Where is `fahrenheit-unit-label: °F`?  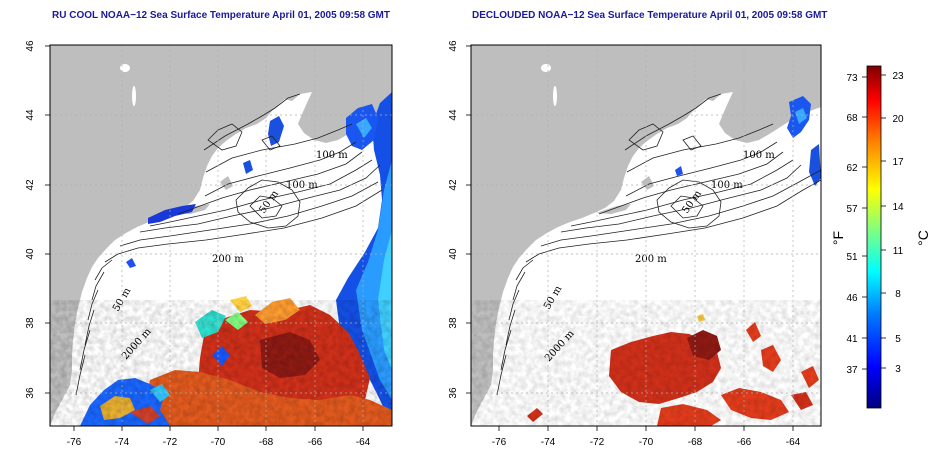
fahrenheit-unit-label: °F is located at coordinates (838, 238).